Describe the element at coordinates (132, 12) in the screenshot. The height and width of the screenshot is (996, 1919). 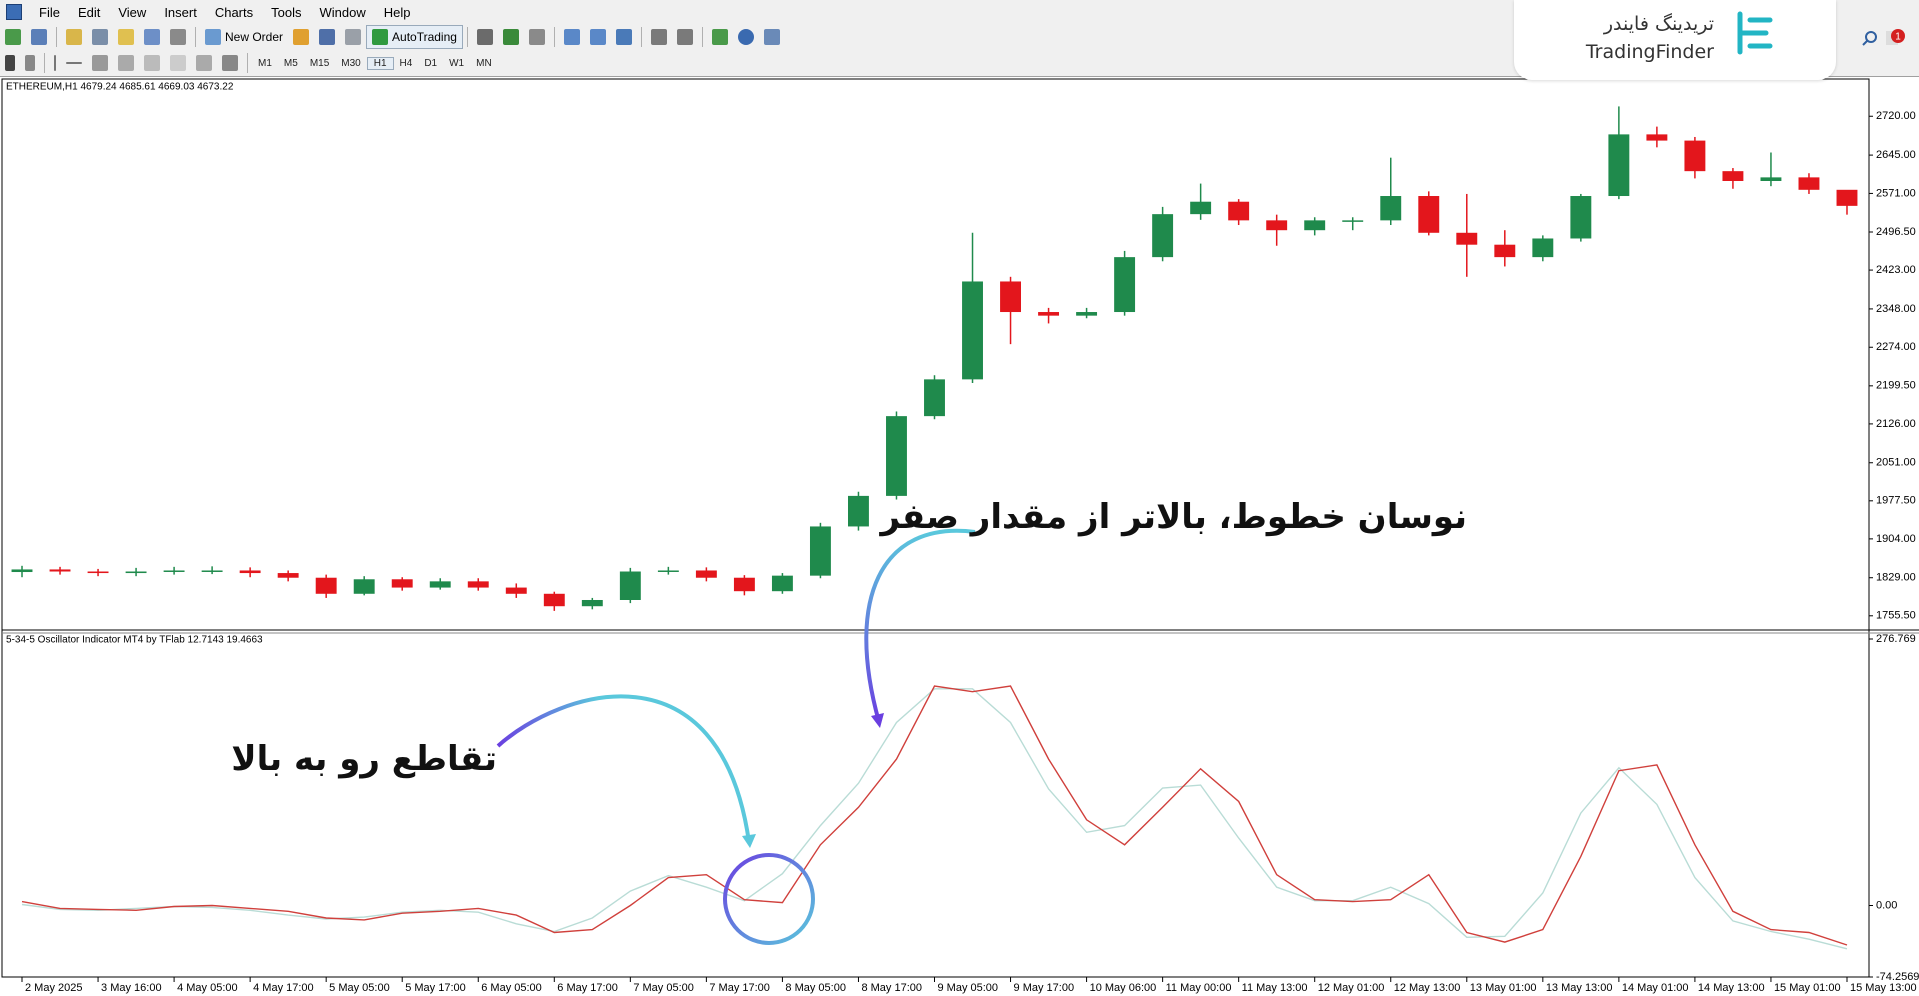
I see `menu-item: View` at that location.